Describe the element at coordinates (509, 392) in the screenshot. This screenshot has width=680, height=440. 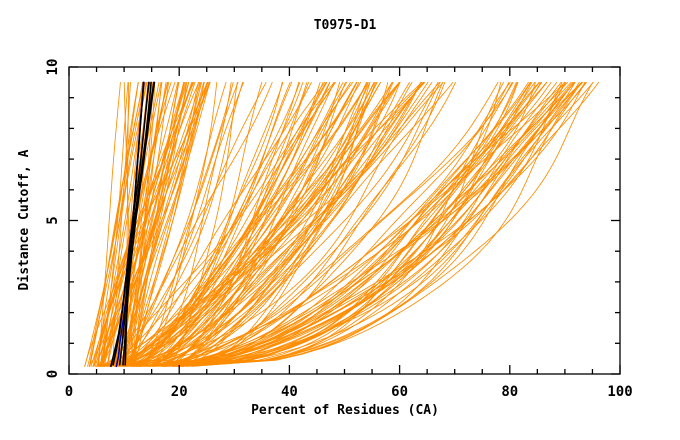
I see `x-tick-label: 80` at that location.